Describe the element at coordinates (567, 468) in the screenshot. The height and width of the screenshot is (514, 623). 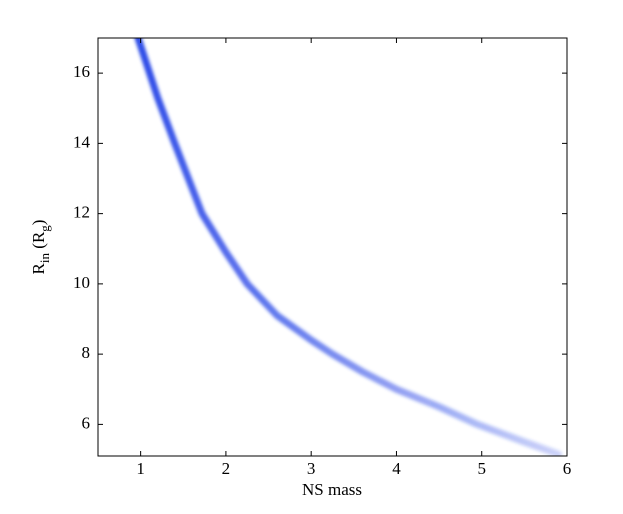
I see `x-tick-label: 6` at that location.